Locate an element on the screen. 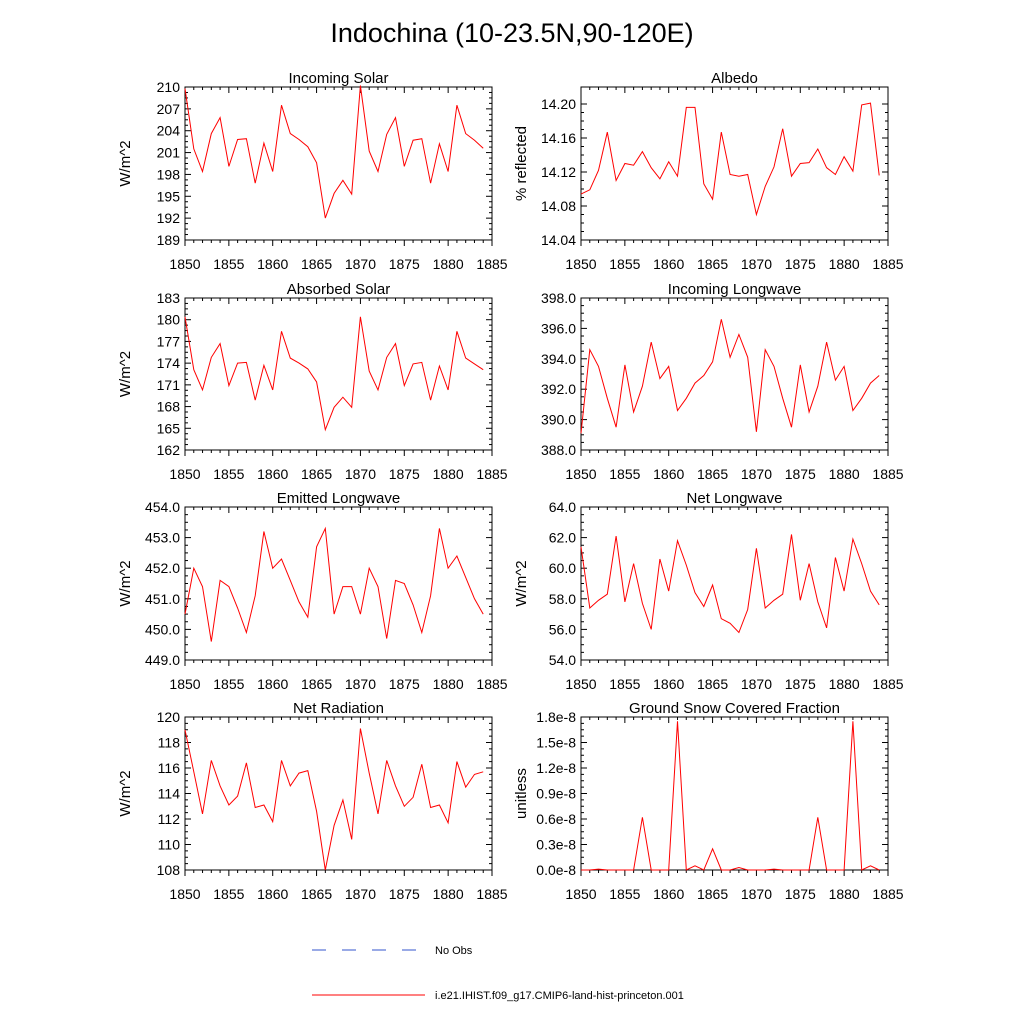 This screenshot has height=1024, width=1024. y-tick-label: 54.0 is located at coordinates (562, 660).